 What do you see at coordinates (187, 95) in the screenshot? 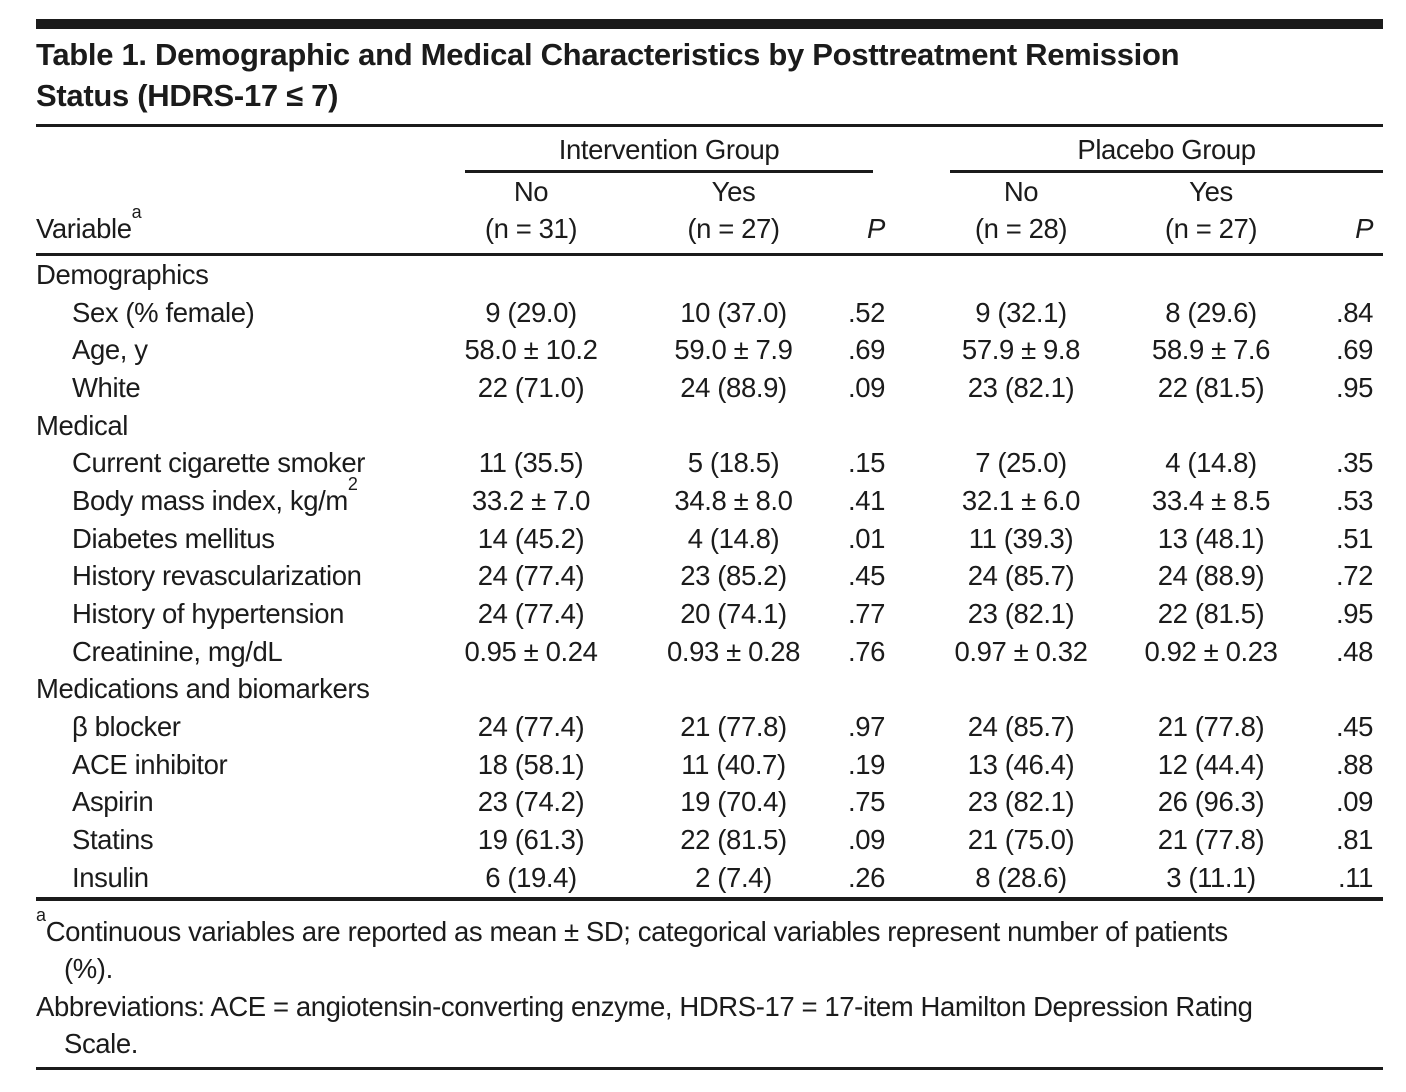
I see `title-line-2: Status (HDRS-17 ≤ 7)` at bounding box center [187, 95].